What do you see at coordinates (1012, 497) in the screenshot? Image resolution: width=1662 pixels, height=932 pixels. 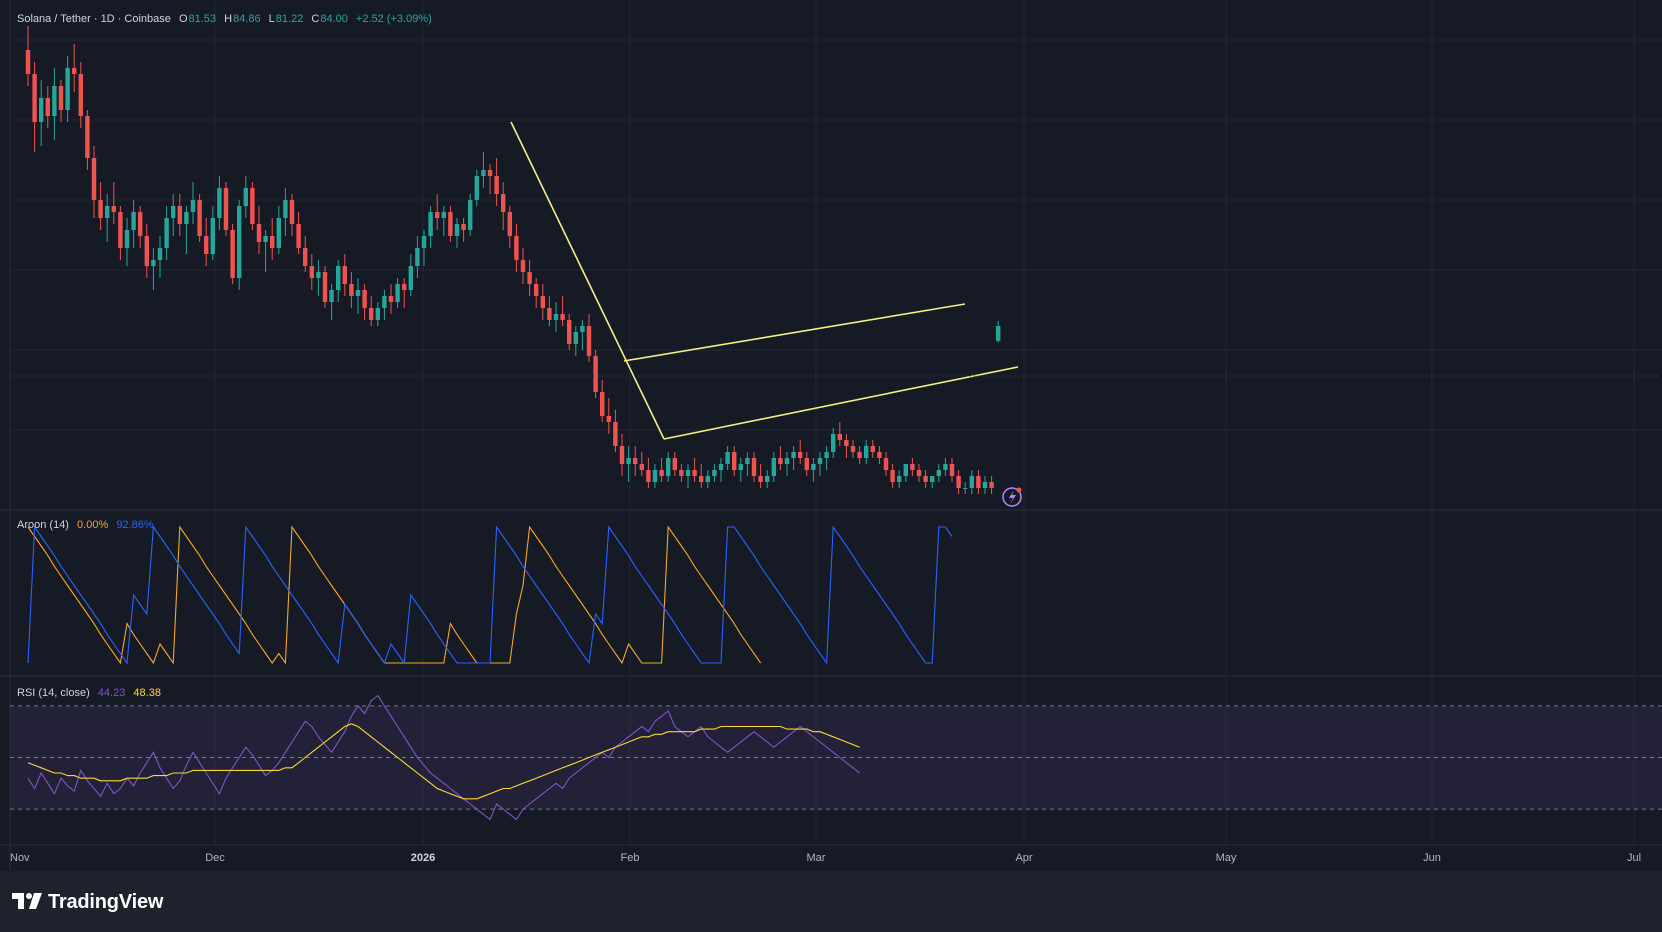 I see `lightning-alert-icon` at bounding box center [1012, 497].